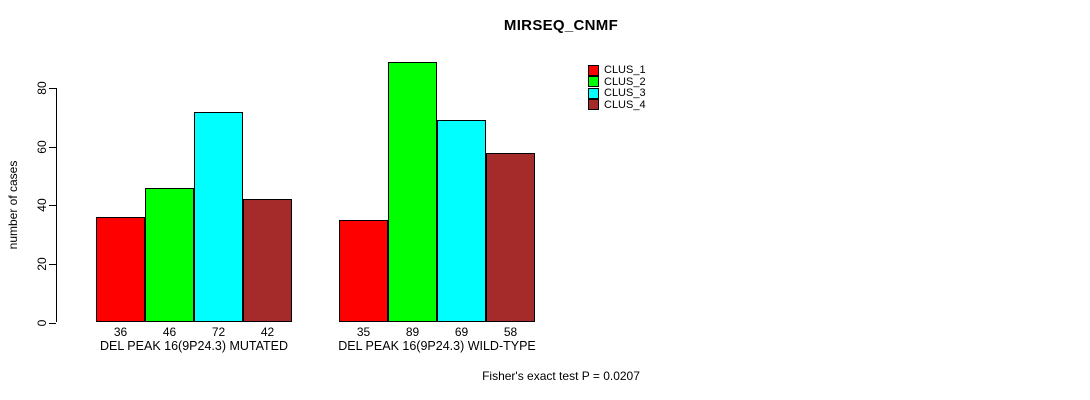  Describe the element at coordinates (437, 346) in the screenshot. I see `x-group-label: DEL PEAK 16(9P24.3) WILD-TYPE` at that location.